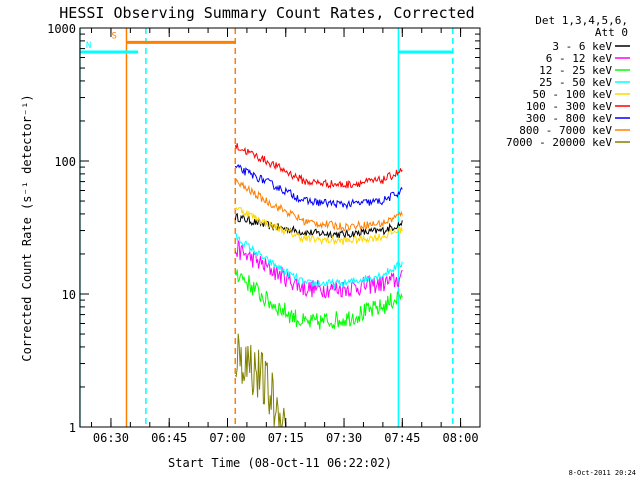 The height and width of the screenshot is (480, 640). What do you see at coordinates (569, 106) in the screenshot?
I see `legend-entry-label: 100 - 300 keV` at bounding box center [569, 106].